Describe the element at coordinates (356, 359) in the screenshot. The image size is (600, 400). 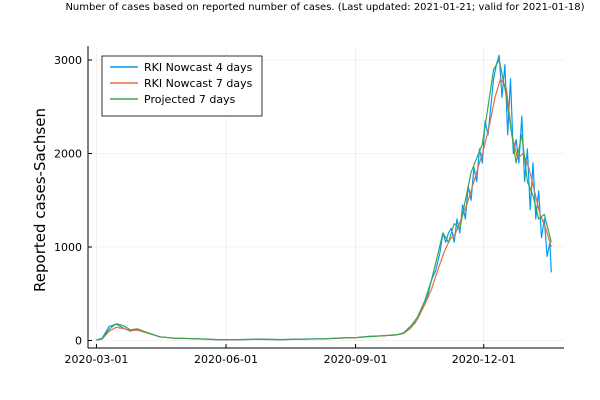
I see `x-tick-label: 2020-09-01` at that location.